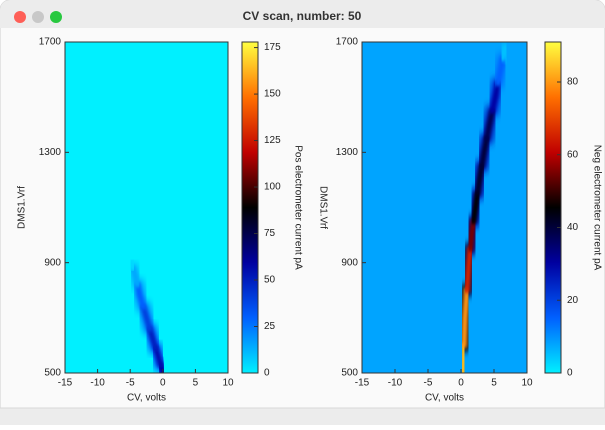 The height and width of the screenshot is (430, 605). Describe the element at coordinates (272, 187) in the screenshot. I see `colorbar-tick-label: 100` at that location.